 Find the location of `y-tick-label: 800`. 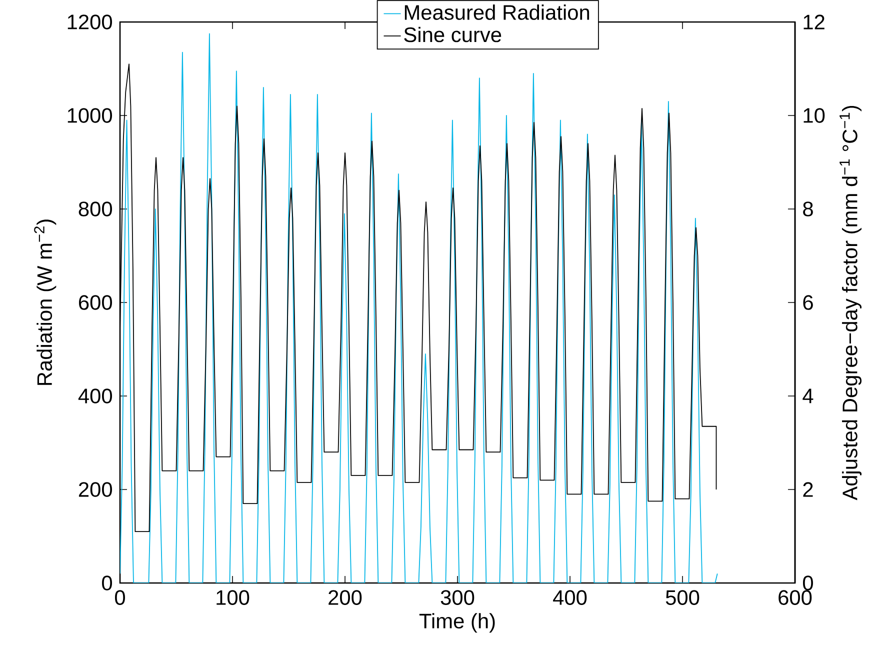

y-tick-label: 800 is located at coordinates (95, 209).